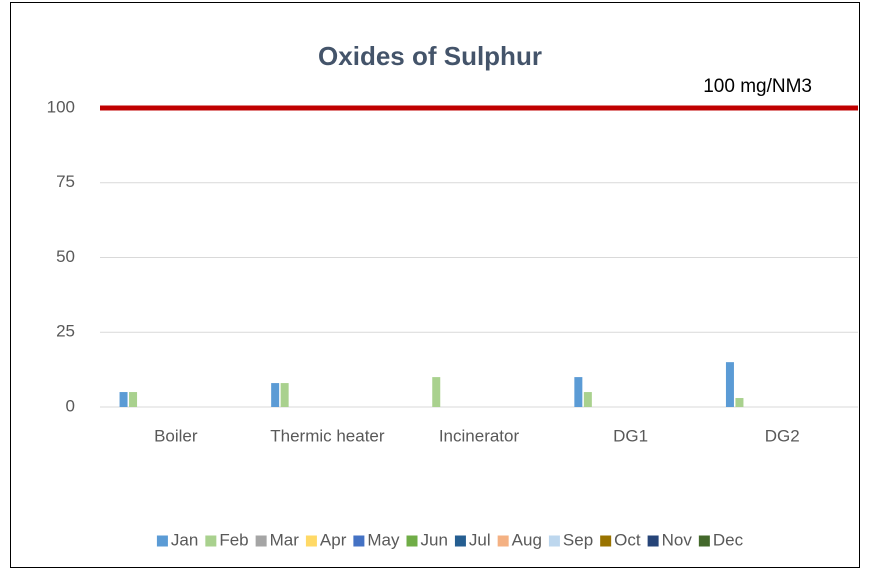 The width and height of the screenshot is (870, 580). What do you see at coordinates (70, 405) in the screenshot?
I see `y-tick-label: 0` at bounding box center [70, 405].